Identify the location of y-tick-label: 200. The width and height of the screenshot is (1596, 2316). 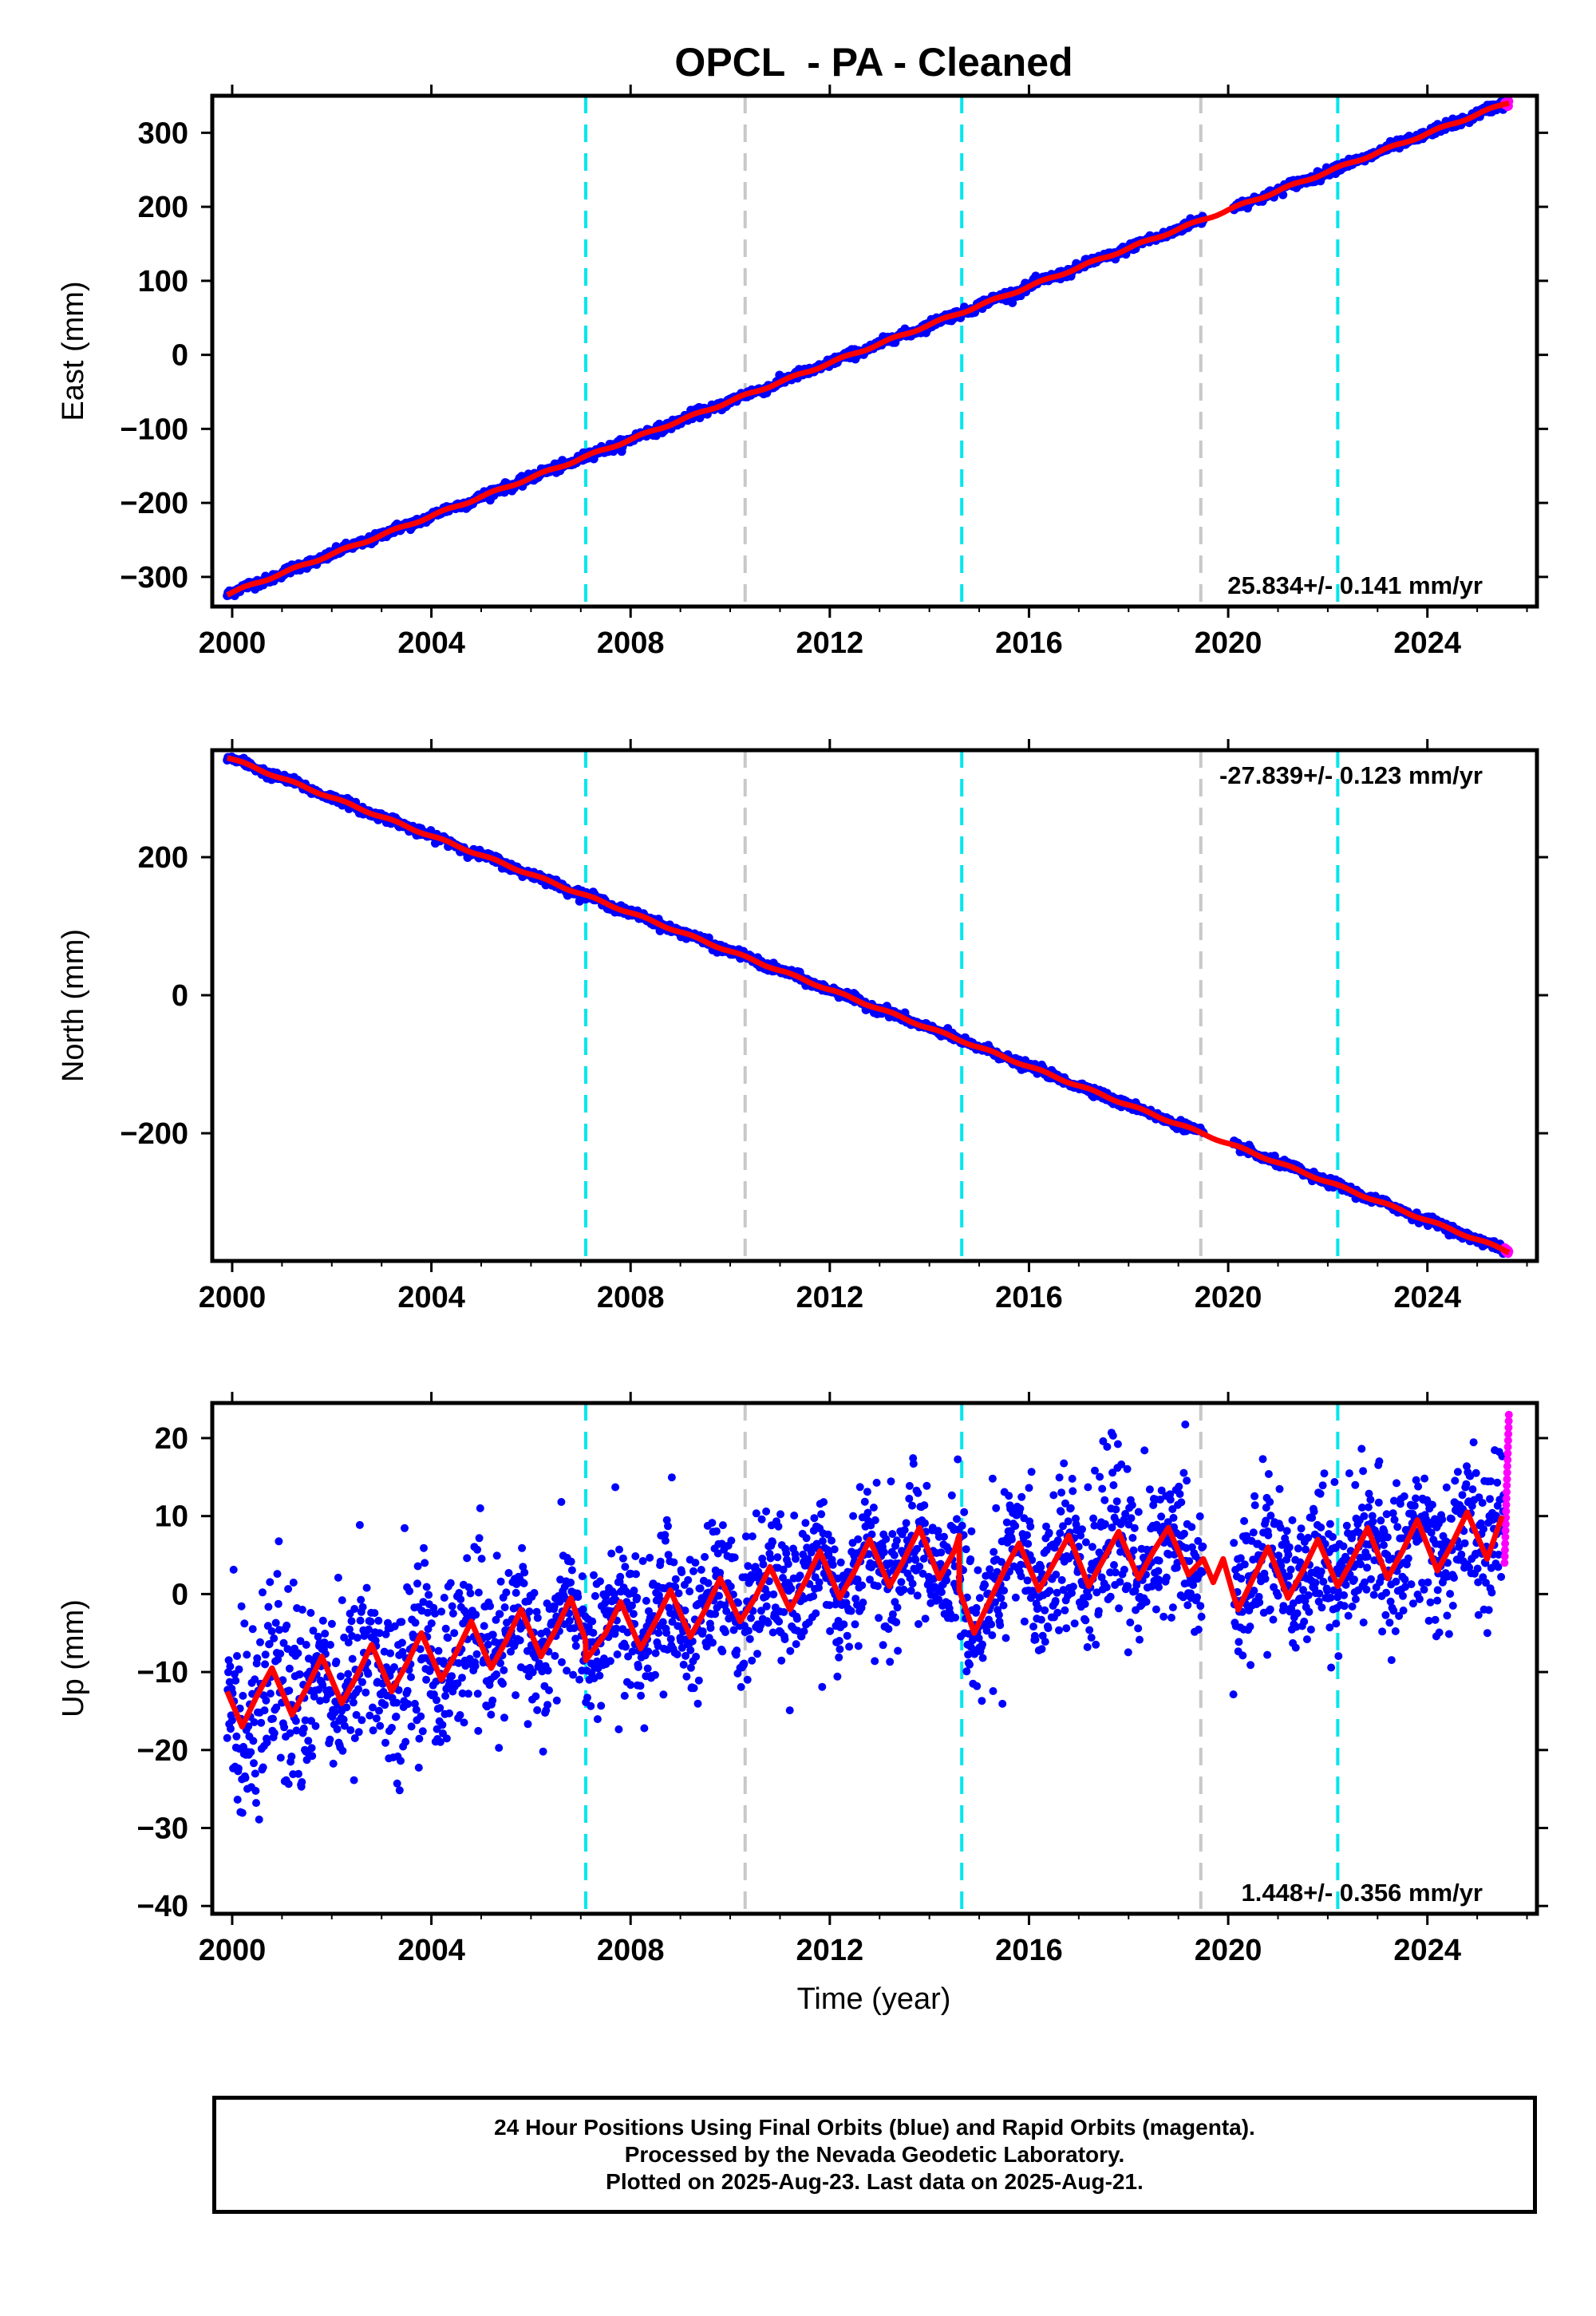
(163, 858).